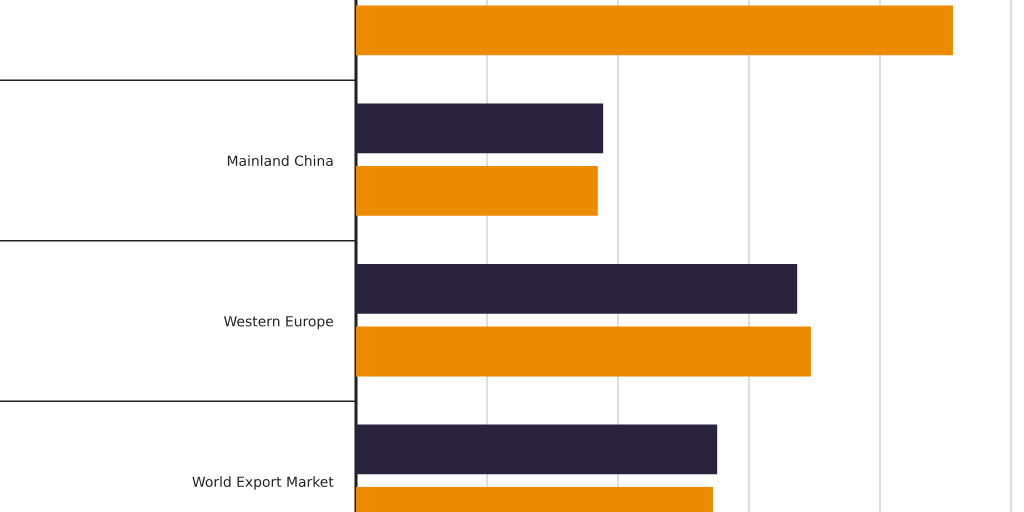 The width and height of the screenshot is (1024, 512). I want to click on y-tick-label: Western Europe, so click(279, 323).